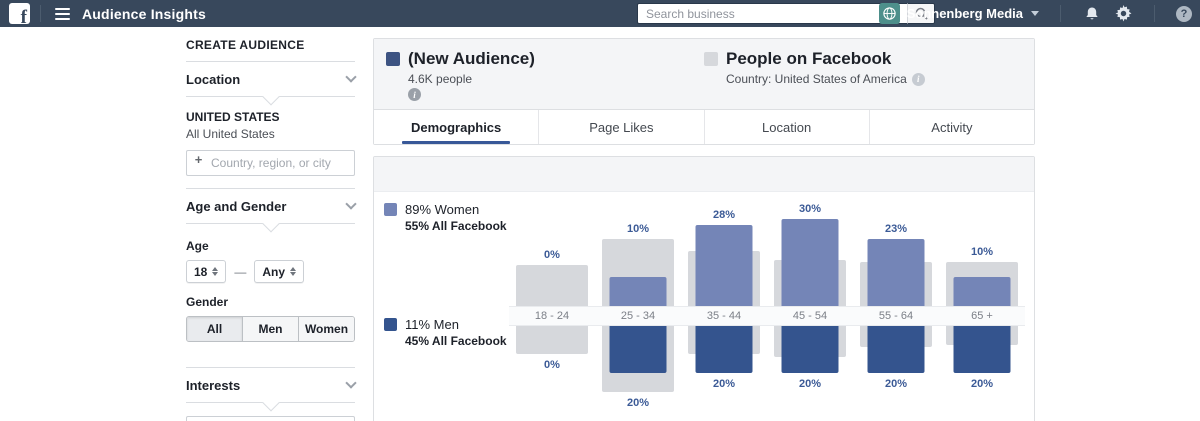 This screenshot has height=421, width=1200. What do you see at coordinates (724, 215) in the screenshot?
I see `women-value-label: 28%` at bounding box center [724, 215].